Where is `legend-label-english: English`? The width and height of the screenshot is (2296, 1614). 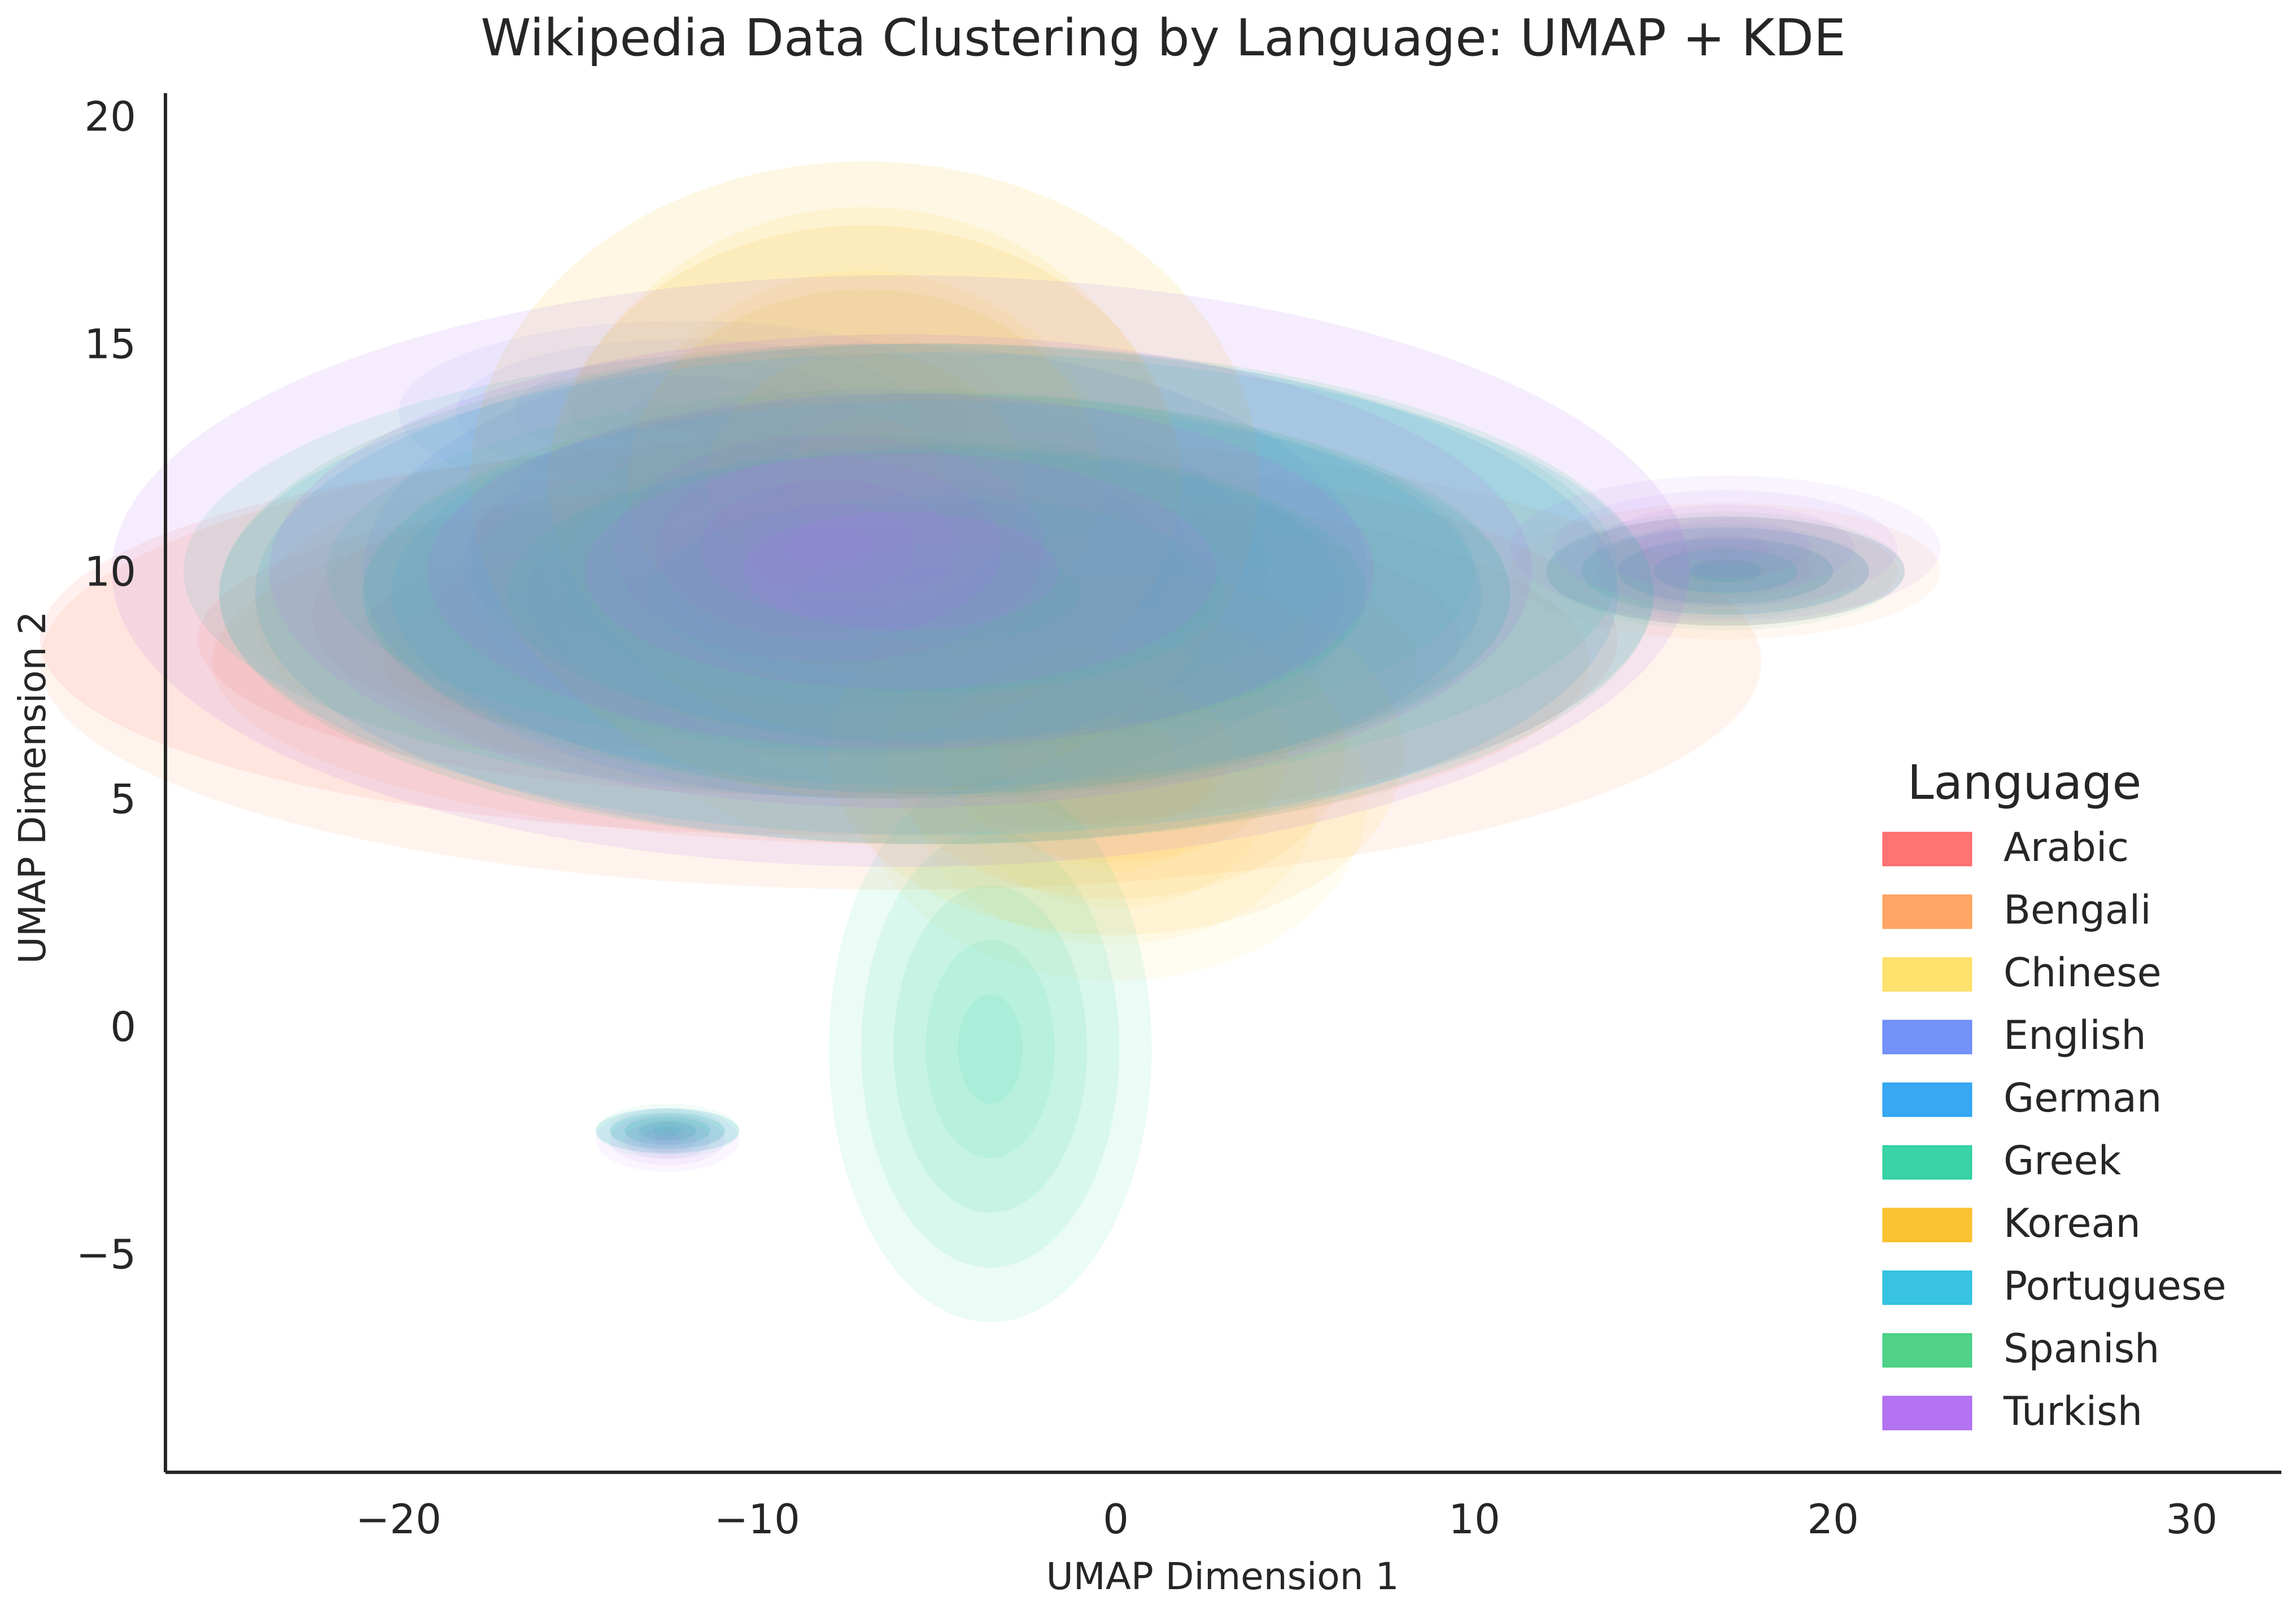
legend-label-english: English is located at coordinates (2074, 1035).